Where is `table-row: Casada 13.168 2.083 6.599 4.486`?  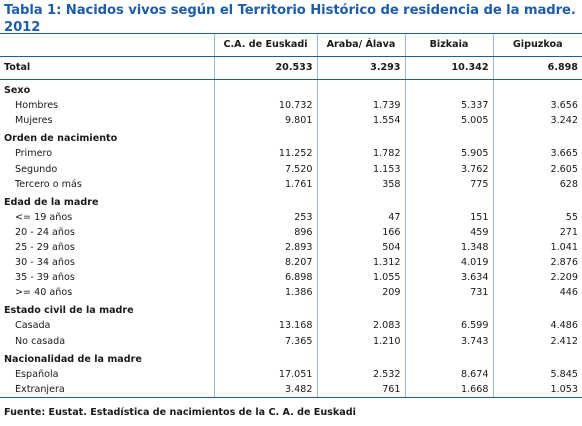
table-row: Casada 13.168 2.083 6.599 4.486 is located at coordinates (291, 326).